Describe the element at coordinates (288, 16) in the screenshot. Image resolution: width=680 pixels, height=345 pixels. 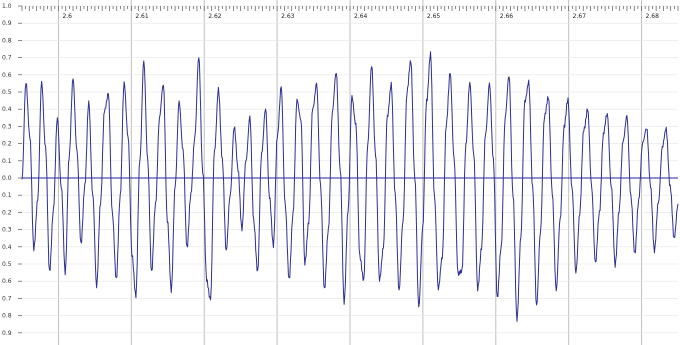
I see `time-tick-label: 2.63` at that location.